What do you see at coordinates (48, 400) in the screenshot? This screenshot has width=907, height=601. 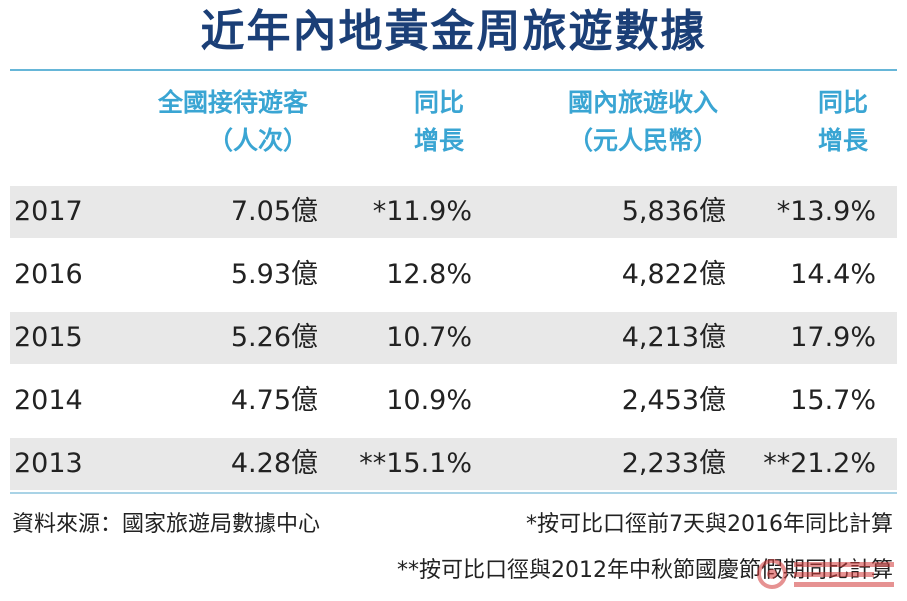 I see `year-cell: 2014` at bounding box center [48, 400].